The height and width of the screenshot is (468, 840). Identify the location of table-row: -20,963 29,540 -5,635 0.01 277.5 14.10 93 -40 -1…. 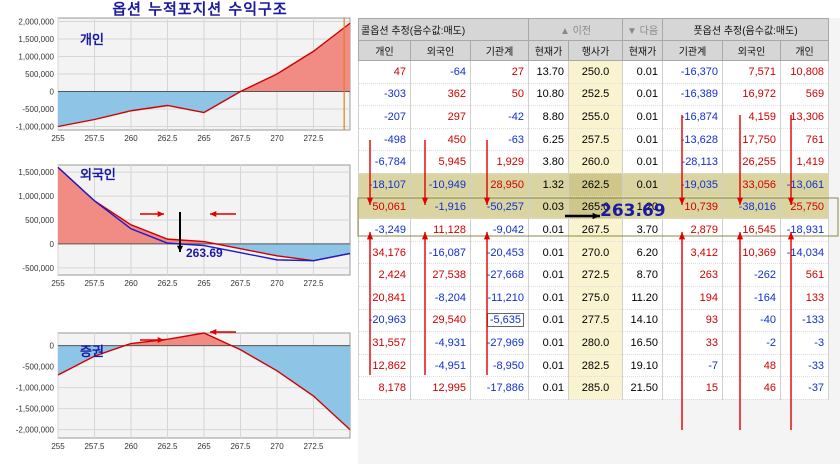
(594, 321).